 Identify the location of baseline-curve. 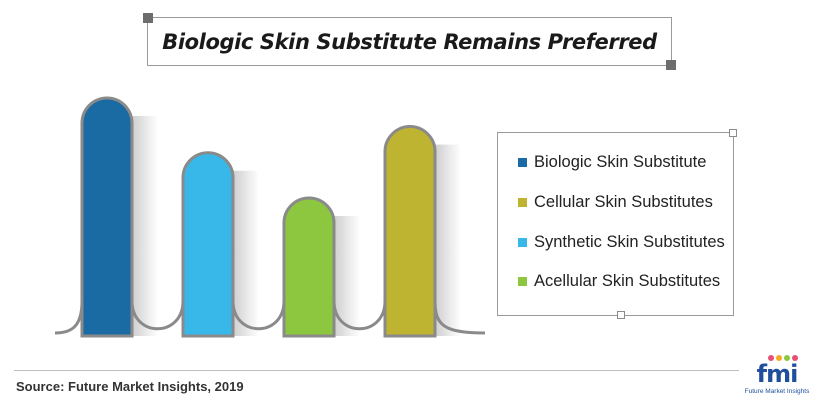
(270, 317).